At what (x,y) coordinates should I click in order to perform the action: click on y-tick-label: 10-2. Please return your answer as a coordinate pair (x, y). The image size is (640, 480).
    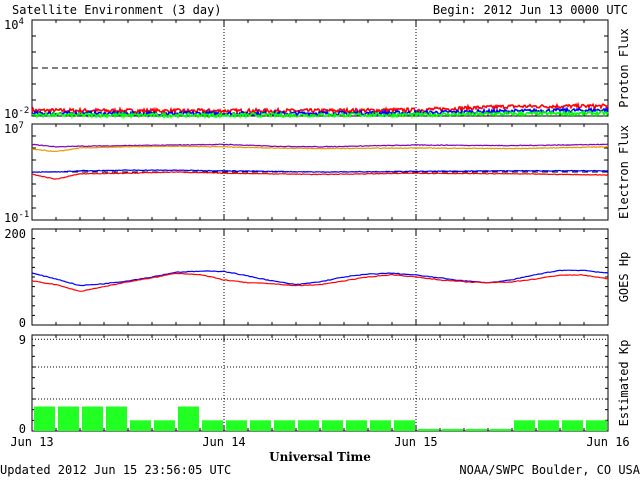
    Looking at the image, I should click on (16, 113).